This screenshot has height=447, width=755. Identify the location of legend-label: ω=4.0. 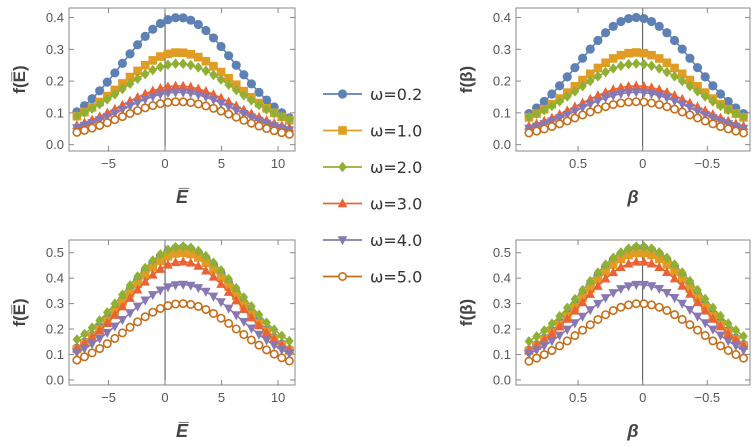
(396, 240).